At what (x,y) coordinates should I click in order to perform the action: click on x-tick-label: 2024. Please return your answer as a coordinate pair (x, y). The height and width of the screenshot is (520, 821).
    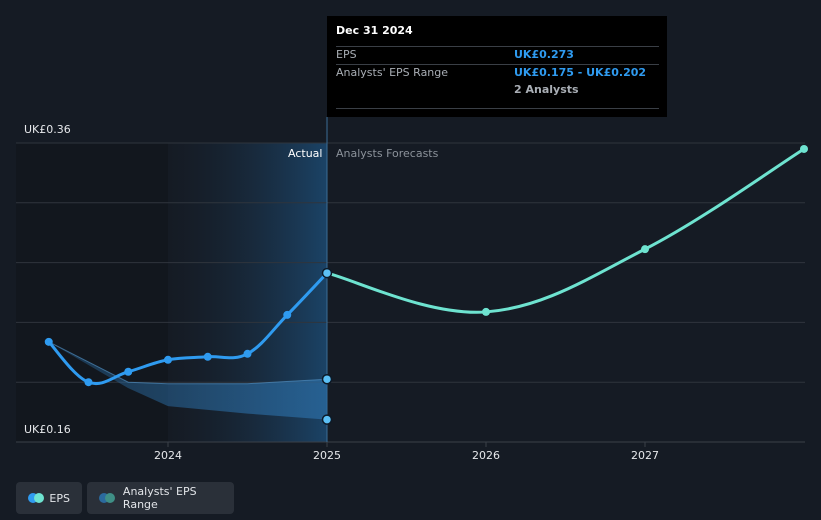
    Looking at the image, I should click on (168, 455).